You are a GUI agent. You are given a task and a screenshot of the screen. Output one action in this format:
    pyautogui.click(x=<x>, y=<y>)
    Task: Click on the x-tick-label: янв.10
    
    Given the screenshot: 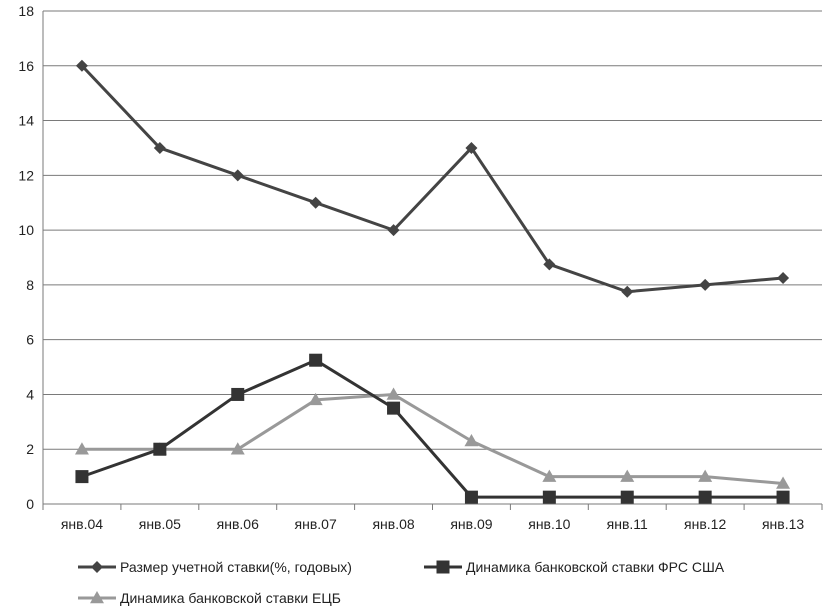 What is the action you would take?
    pyautogui.click(x=549, y=524)
    